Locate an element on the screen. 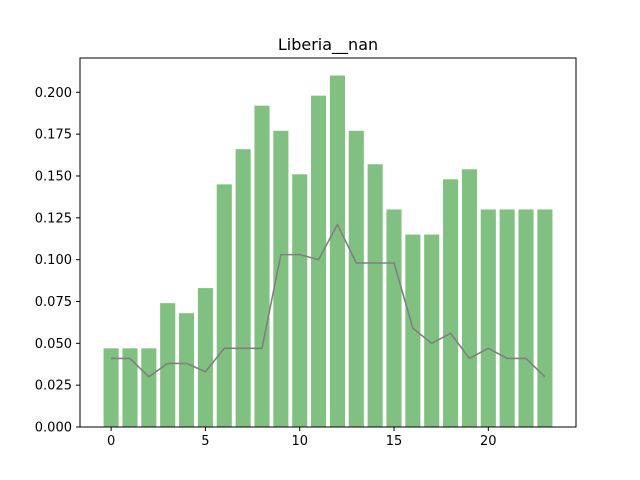  x-tick-label-15: 15 is located at coordinates (394, 441).